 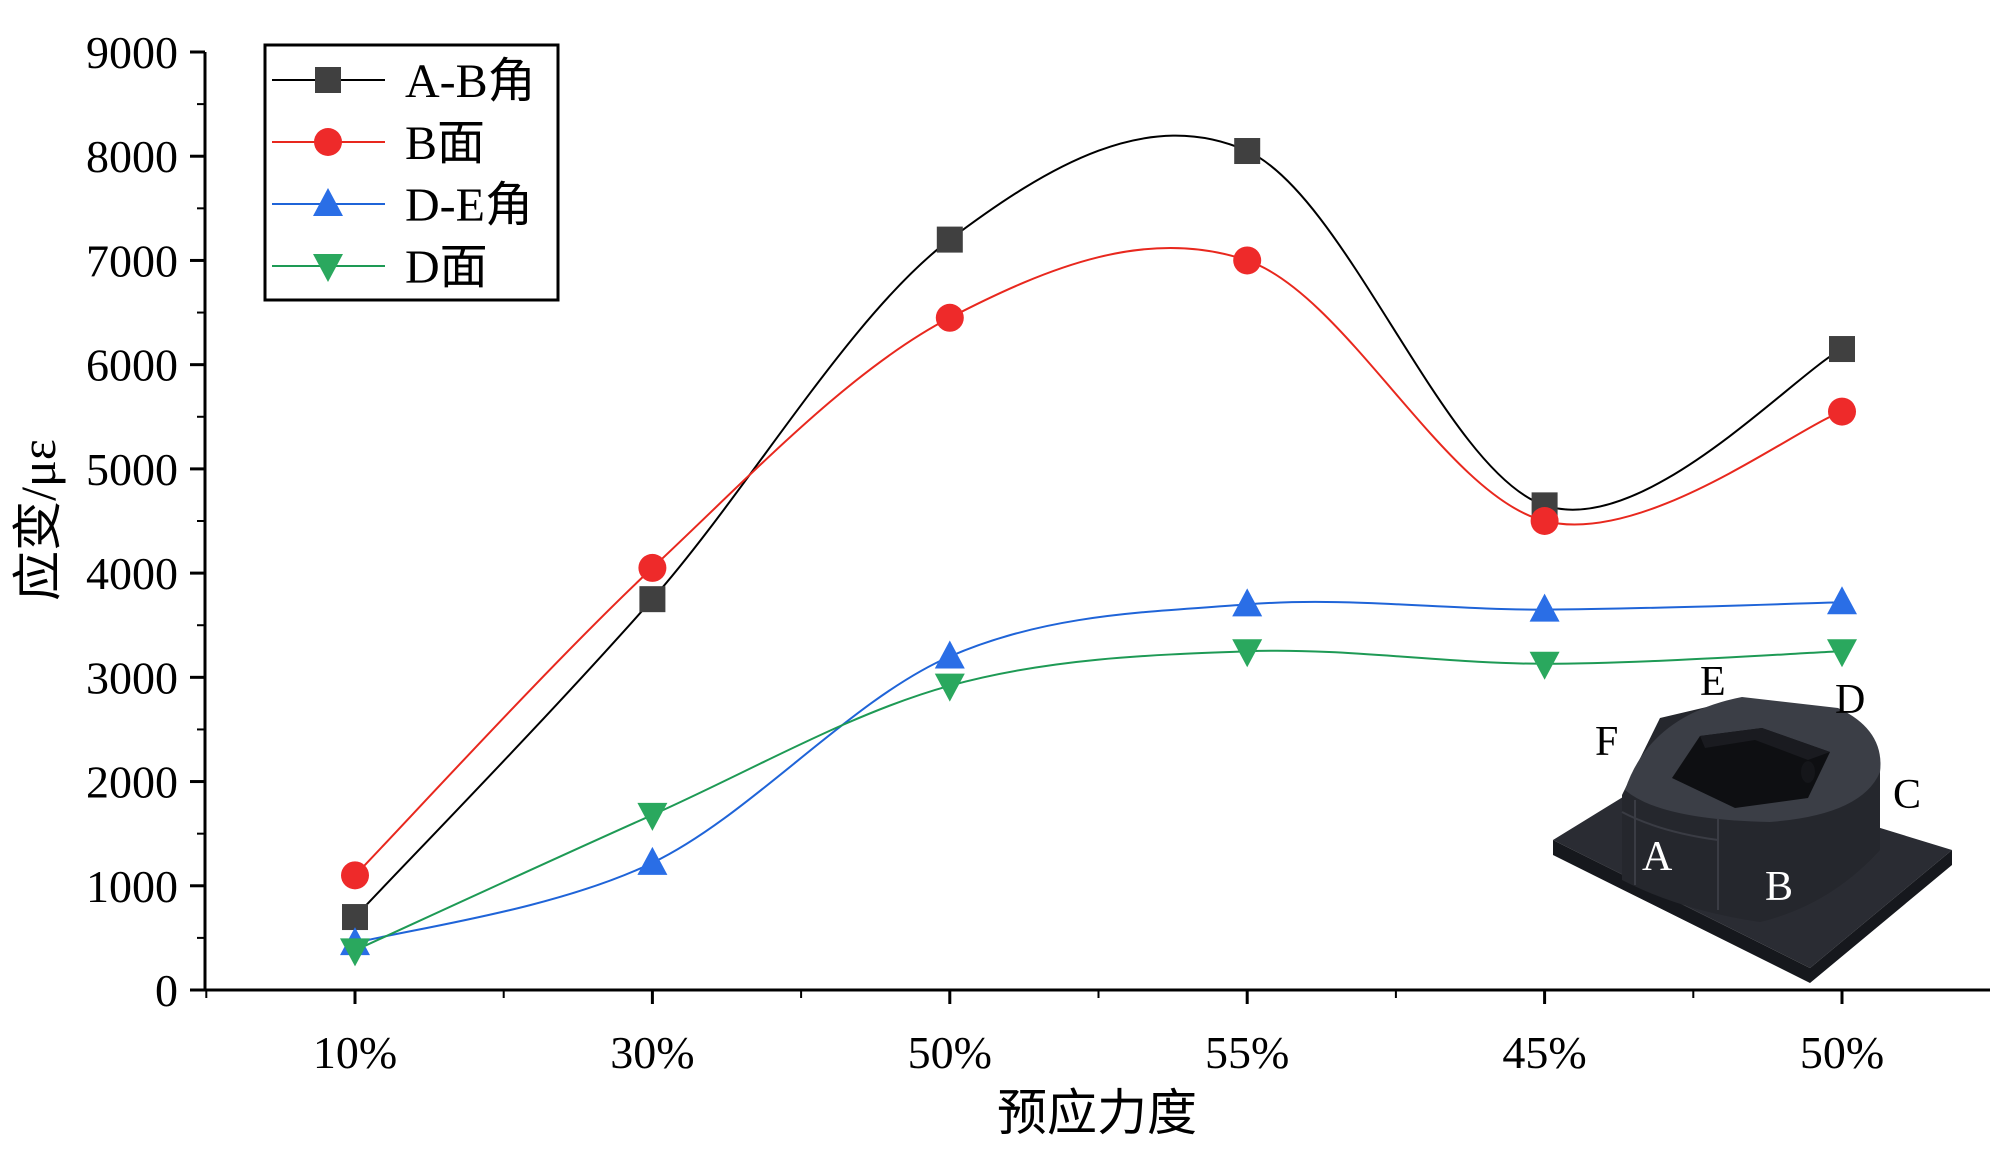 What do you see at coordinates (132, 886) in the screenshot?
I see `y-tick-label: 1000` at bounding box center [132, 886].